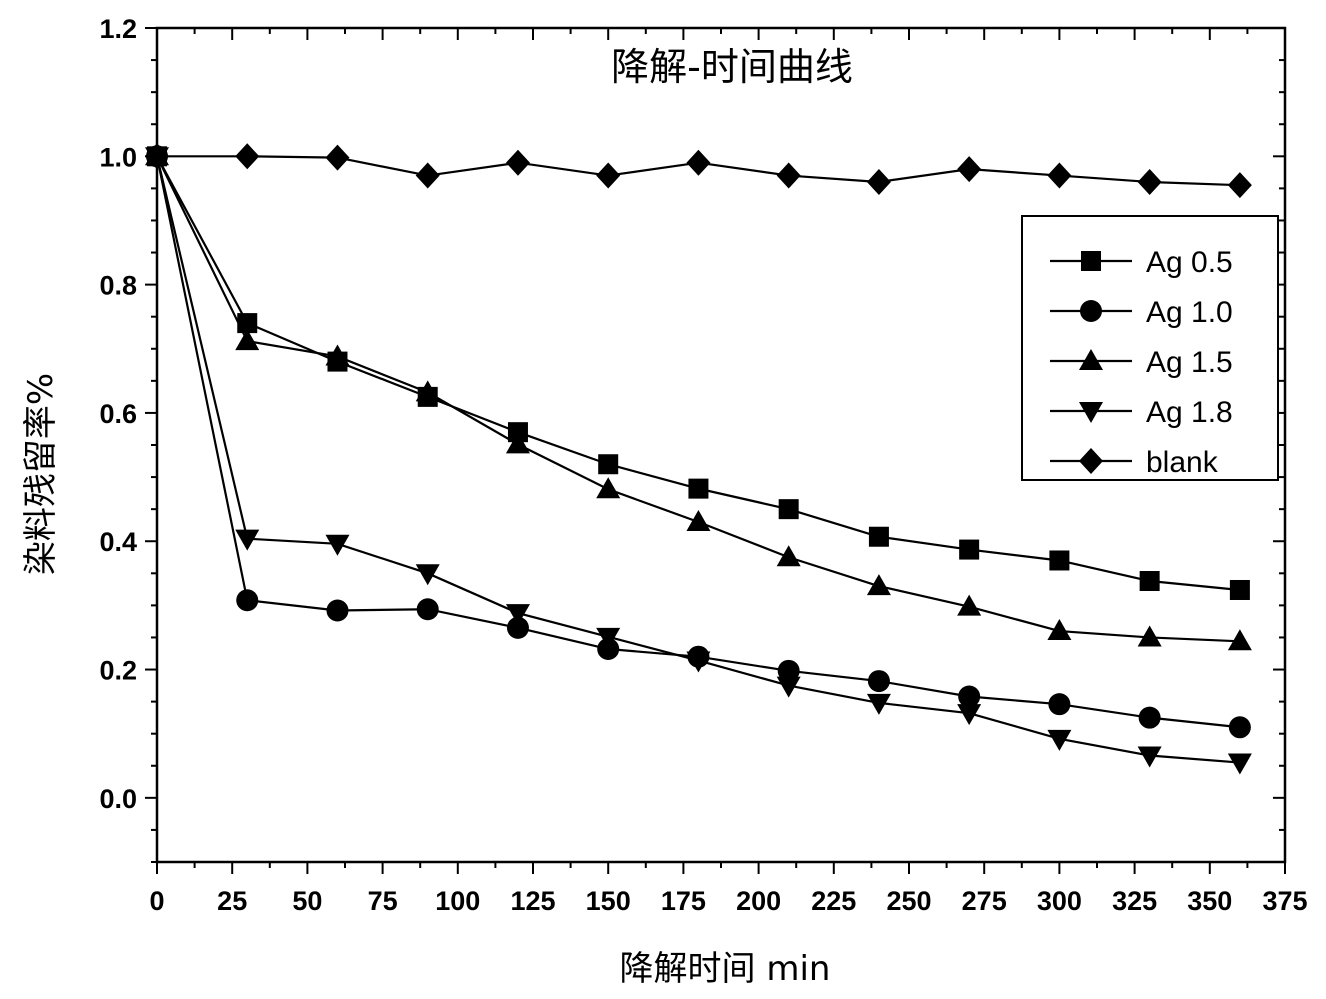  Describe the element at coordinates (1134, 901) in the screenshot. I see `x-tick-label: 325` at that location.